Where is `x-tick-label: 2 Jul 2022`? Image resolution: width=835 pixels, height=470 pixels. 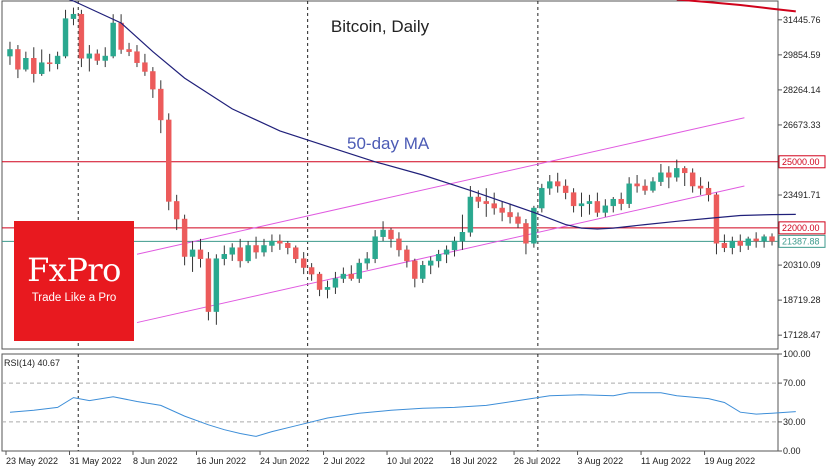
x-tick-label: 2 Jul 2022 is located at coordinates (345, 461).